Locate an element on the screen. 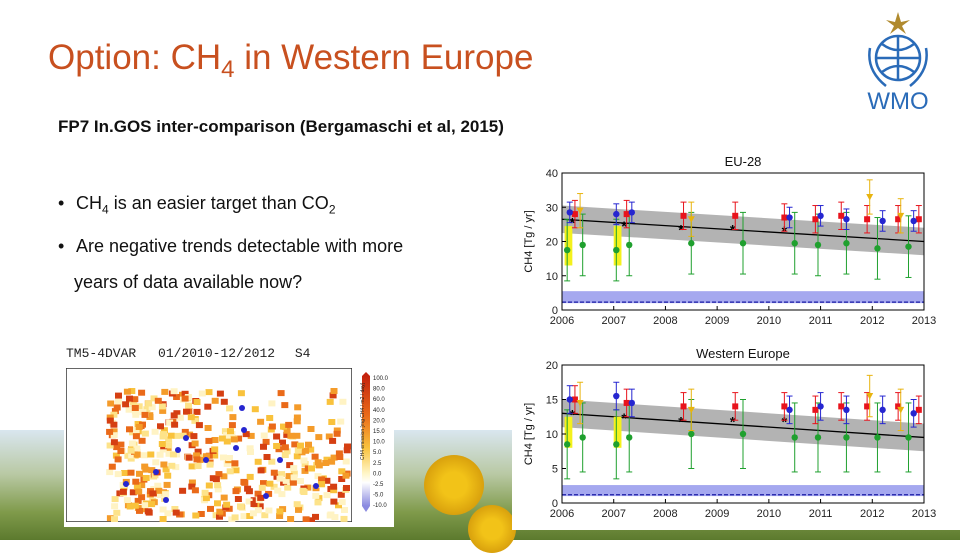 This screenshot has height=553, width=960. wmo-logo is located at coordinates (898, 49).